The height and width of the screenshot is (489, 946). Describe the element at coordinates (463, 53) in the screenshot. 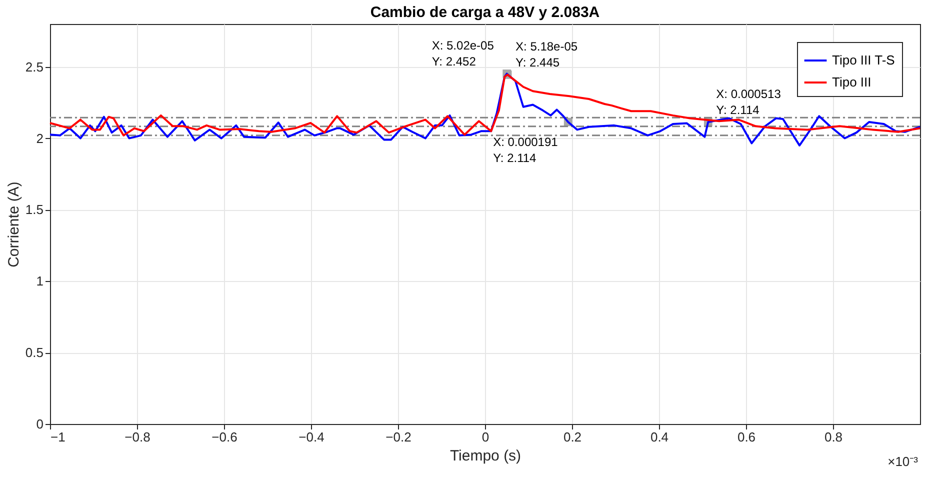

I see `annotation: X: 5.02e-05 Y: 2.452` at that location.